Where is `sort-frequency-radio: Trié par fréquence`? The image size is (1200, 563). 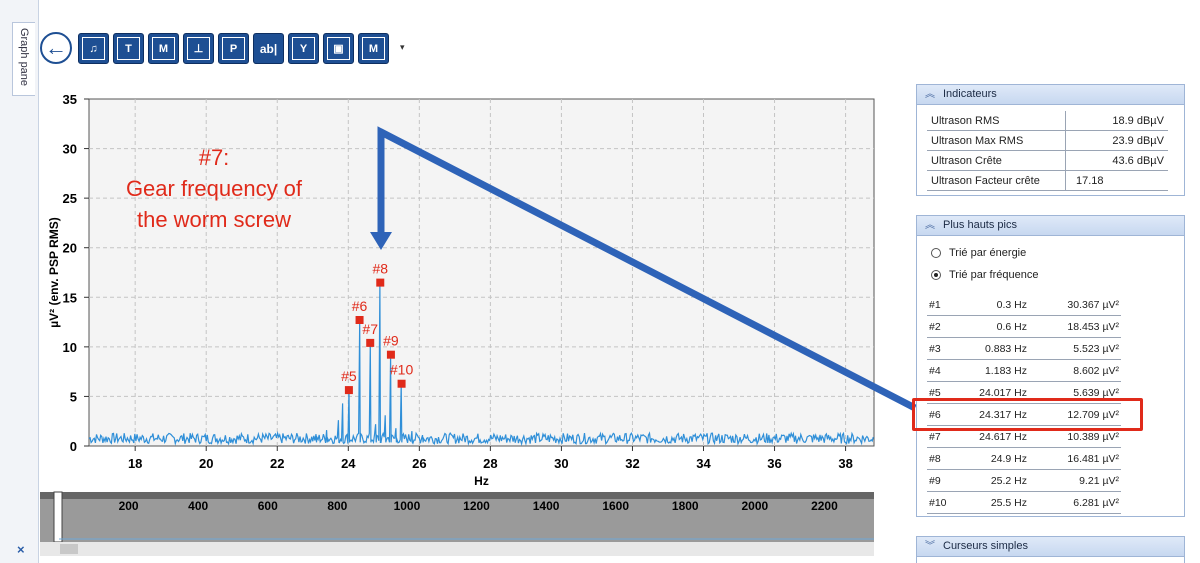 sort-frequency-radio: Trié par fréquence is located at coordinates (984, 275).